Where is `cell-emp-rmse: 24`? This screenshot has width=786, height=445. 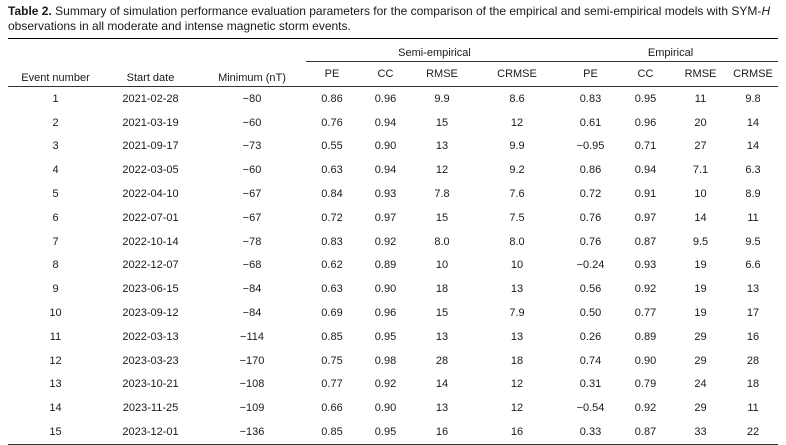 cell-emp-rmse: 24 is located at coordinates (700, 384).